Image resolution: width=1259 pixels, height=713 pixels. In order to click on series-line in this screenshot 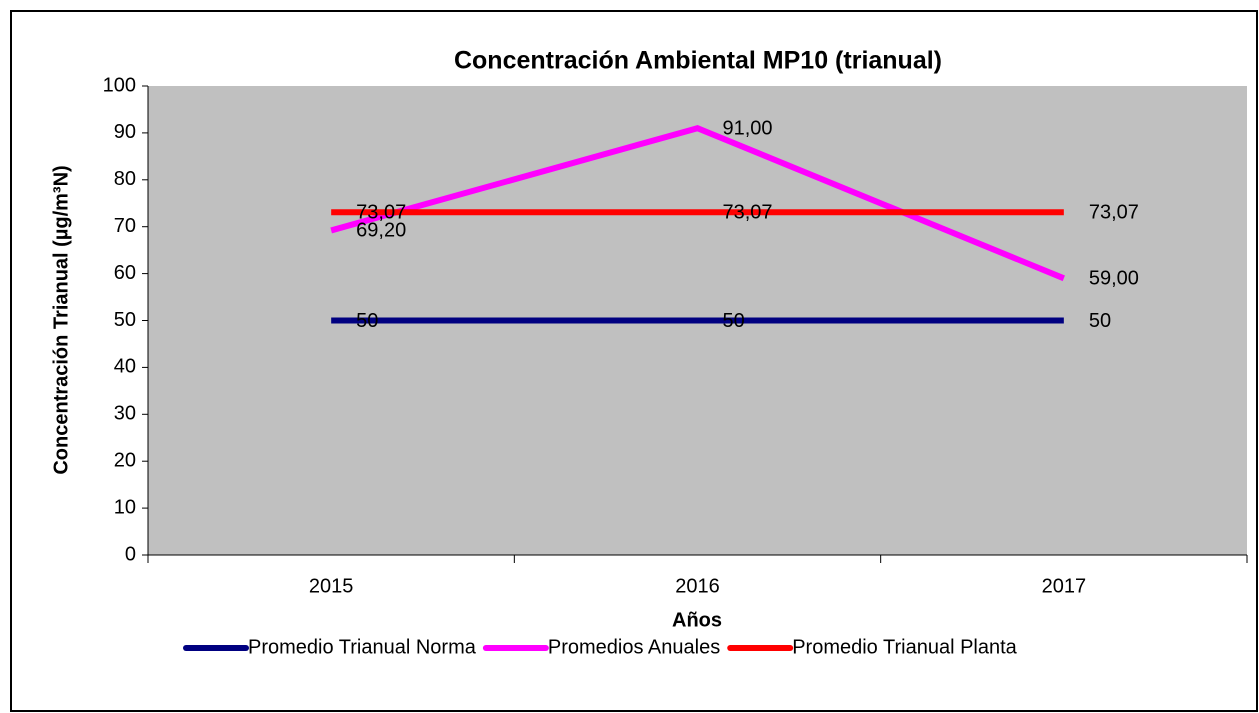, I will do `click(697, 203)`.